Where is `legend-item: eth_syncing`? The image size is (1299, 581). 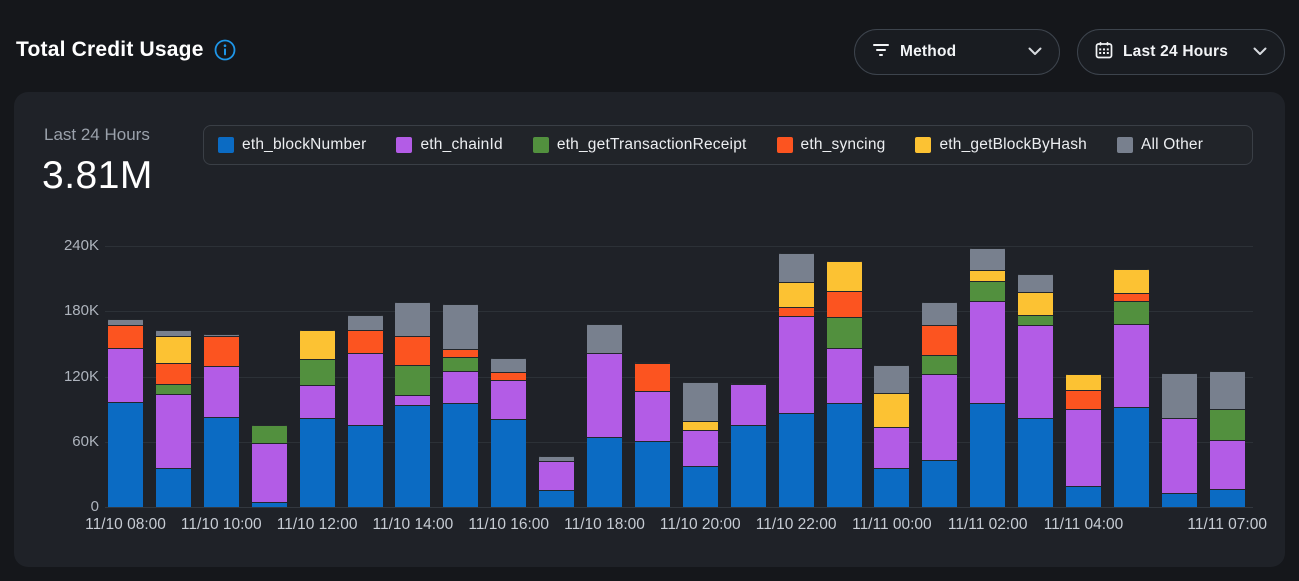 legend-item: eth_syncing is located at coordinates (831, 145).